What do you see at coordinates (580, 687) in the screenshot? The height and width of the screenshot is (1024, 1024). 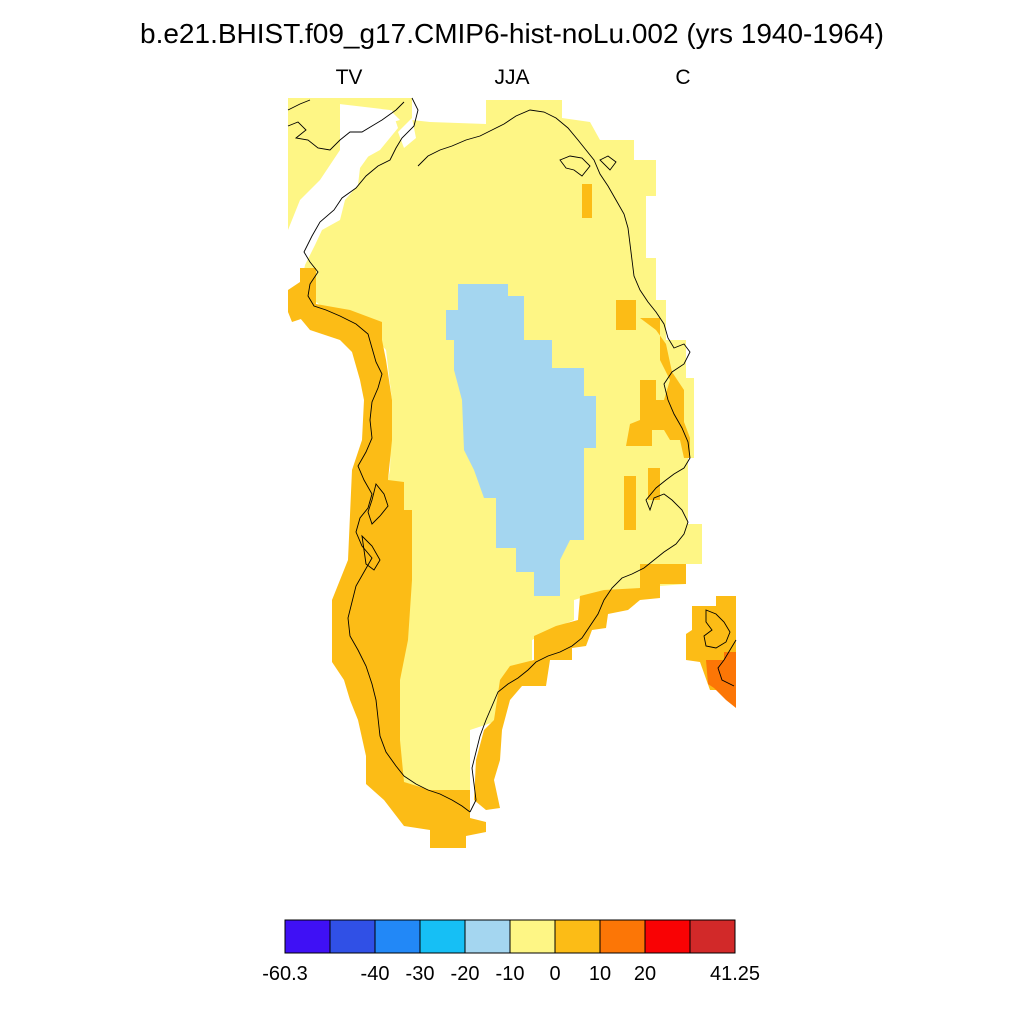 I see `field-warm-southeast-margin` at bounding box center [580, 687].